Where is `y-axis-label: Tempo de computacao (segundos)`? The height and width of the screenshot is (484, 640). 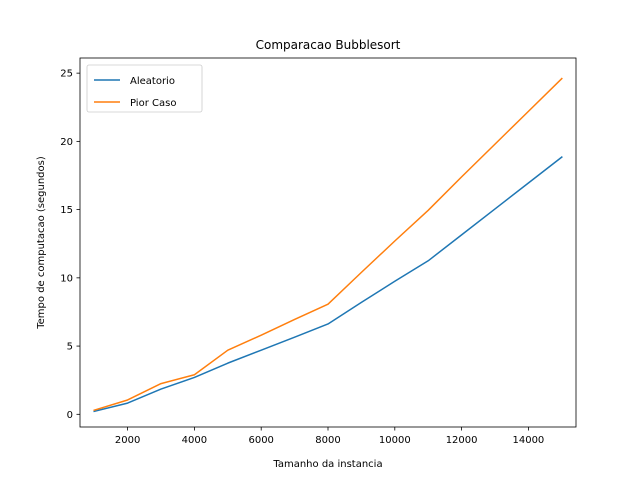 y-axis-label: Tempo de computacao (segundos) is located at coordinates (41, 243).